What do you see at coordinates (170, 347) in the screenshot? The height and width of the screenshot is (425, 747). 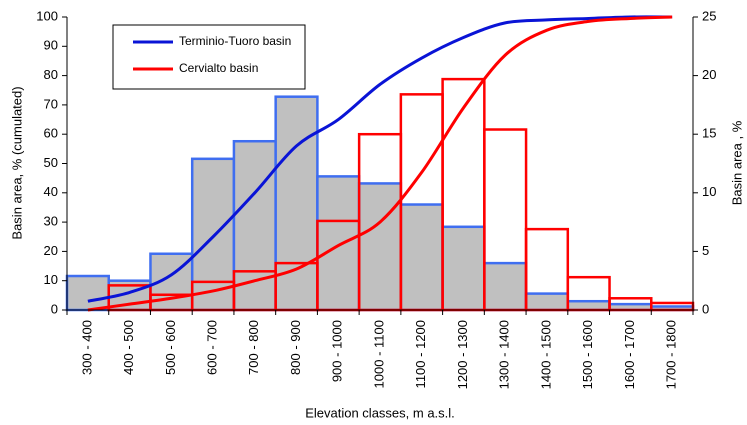 I see `x-tick-label: 500 - 600` at bounding box center [170, 347].